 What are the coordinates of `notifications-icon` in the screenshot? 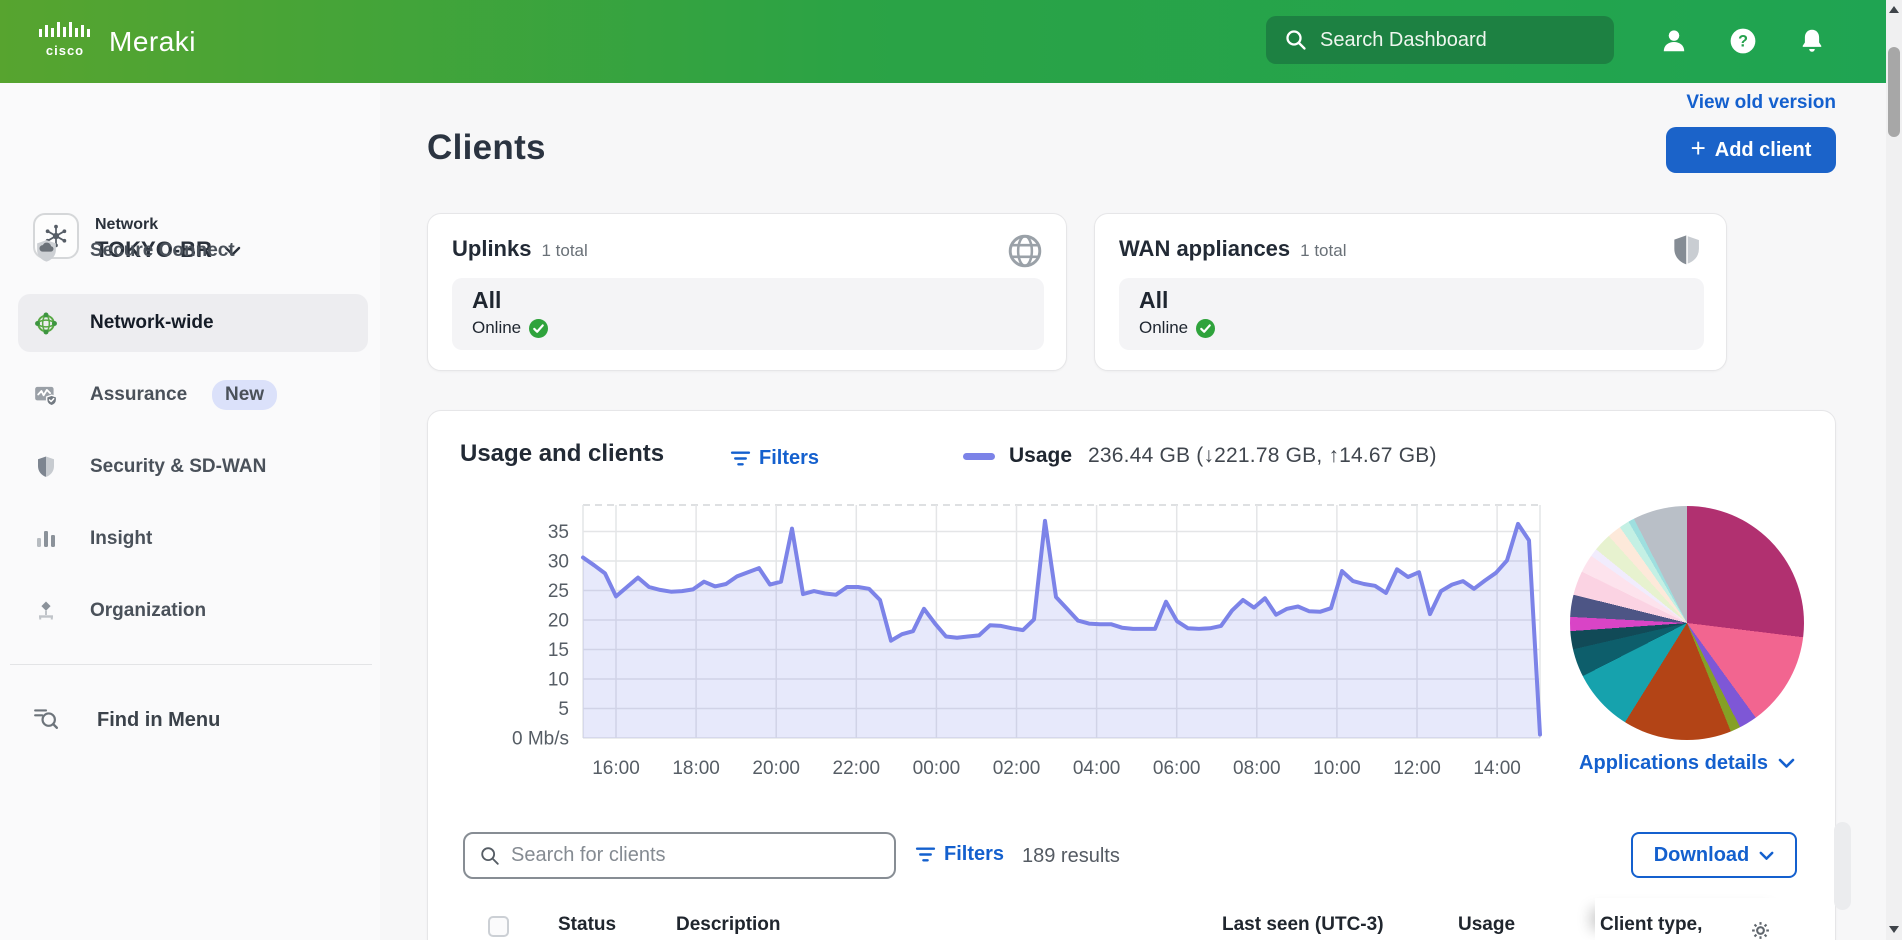 It's located at (1812, 41).